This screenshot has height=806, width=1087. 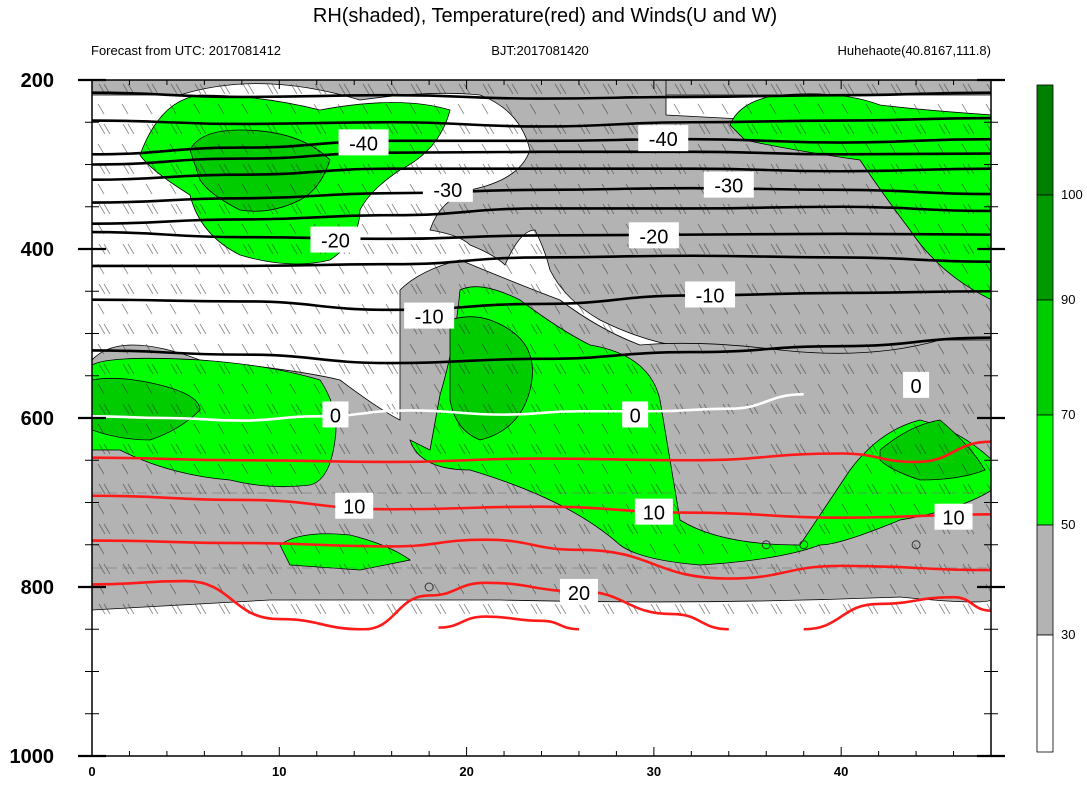 I want to click on colorbar-label: 30, so click(x=1068, y=634).